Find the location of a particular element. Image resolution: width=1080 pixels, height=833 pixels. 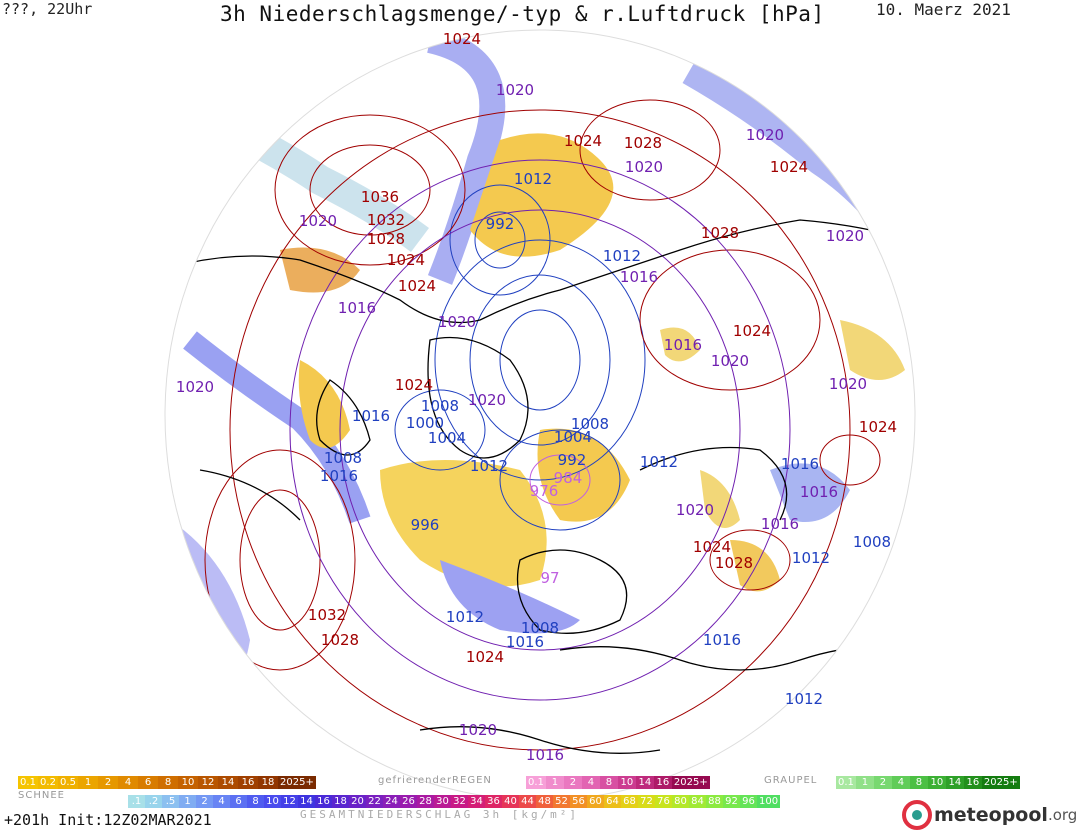

snow-legend-caption: SCHNEE is located at coordinates (41, 795).